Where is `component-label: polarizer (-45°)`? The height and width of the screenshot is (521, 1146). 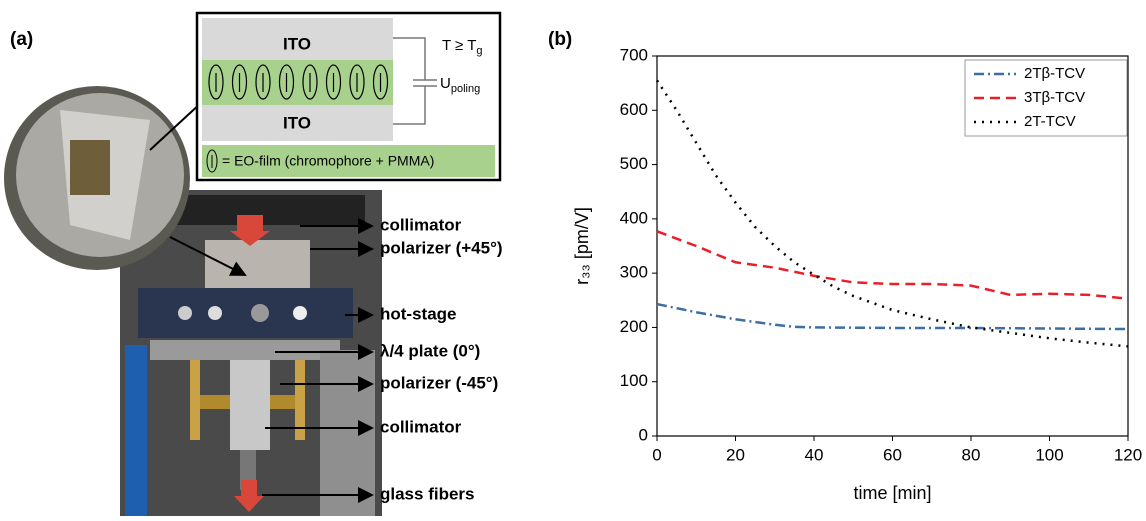
component-label: polarizer (-45°) is located at coordinates (439, 382).